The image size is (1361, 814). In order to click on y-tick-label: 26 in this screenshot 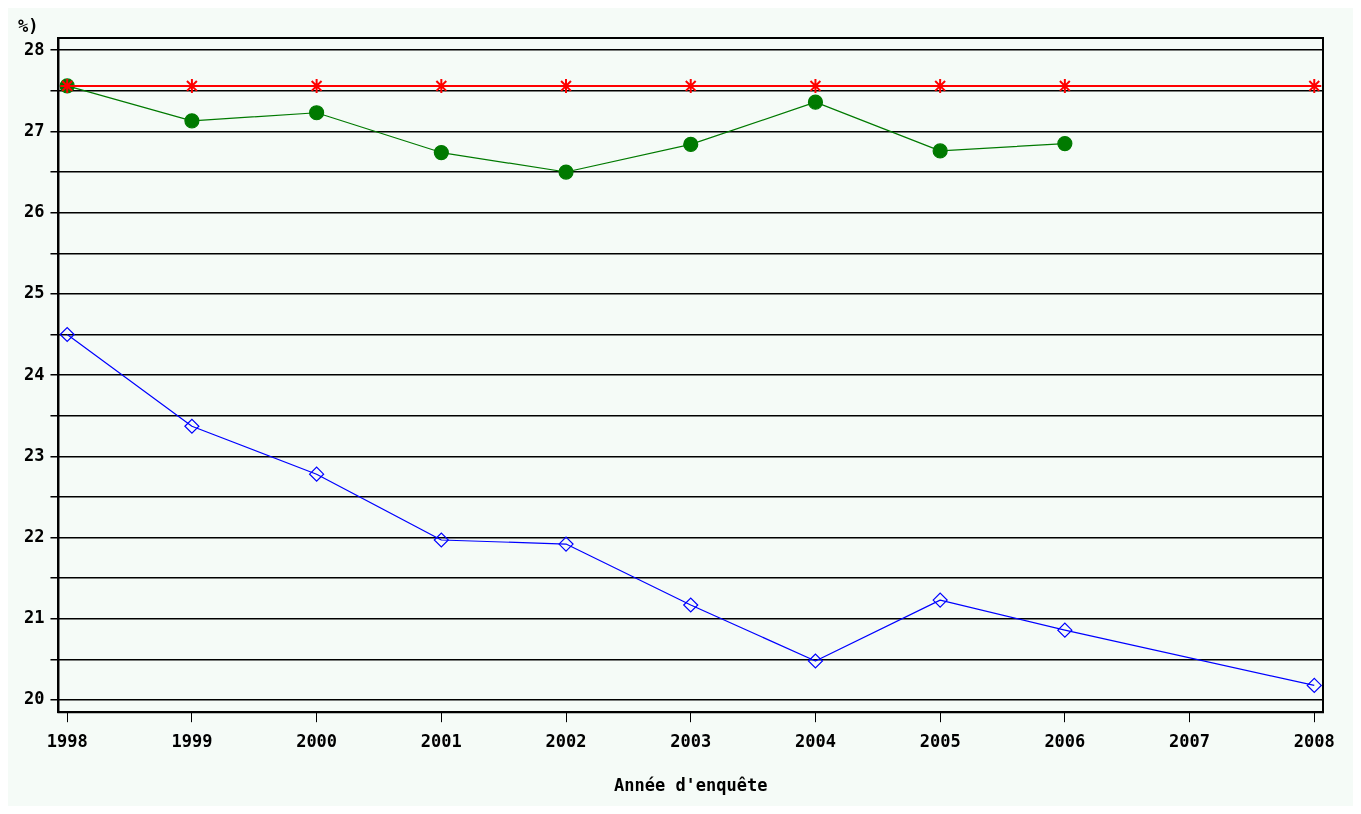, I will do `click(34, 211)`.